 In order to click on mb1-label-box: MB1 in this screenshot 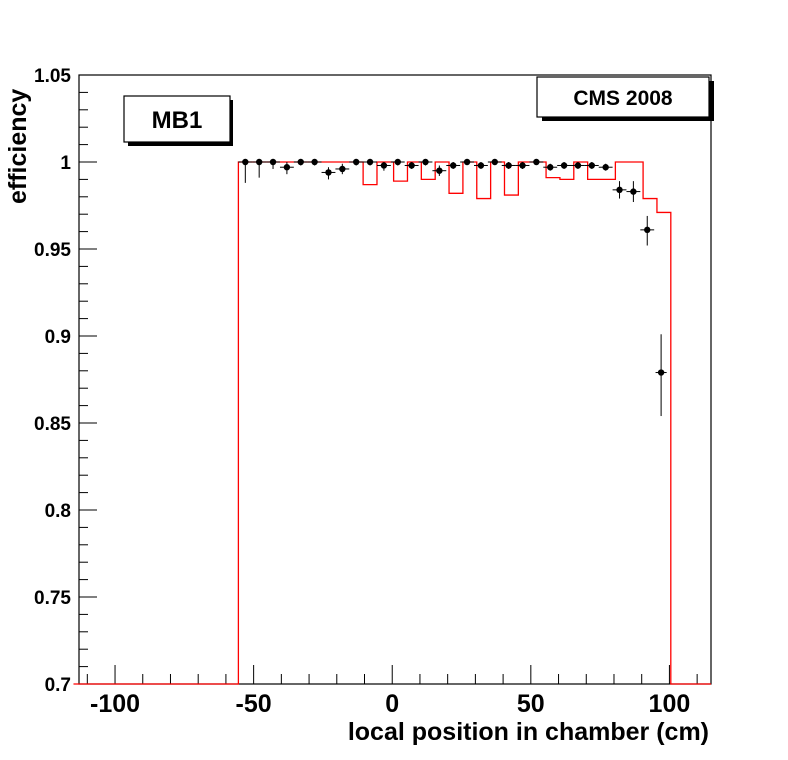, I will do `click(178, 120)`.